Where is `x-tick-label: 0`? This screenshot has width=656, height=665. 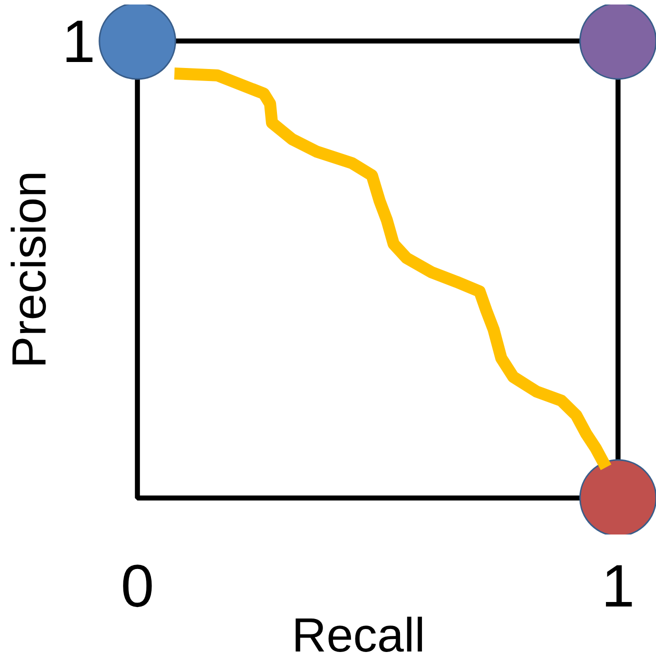 x-tick-label: 0 is located at coordinates (137, 586).